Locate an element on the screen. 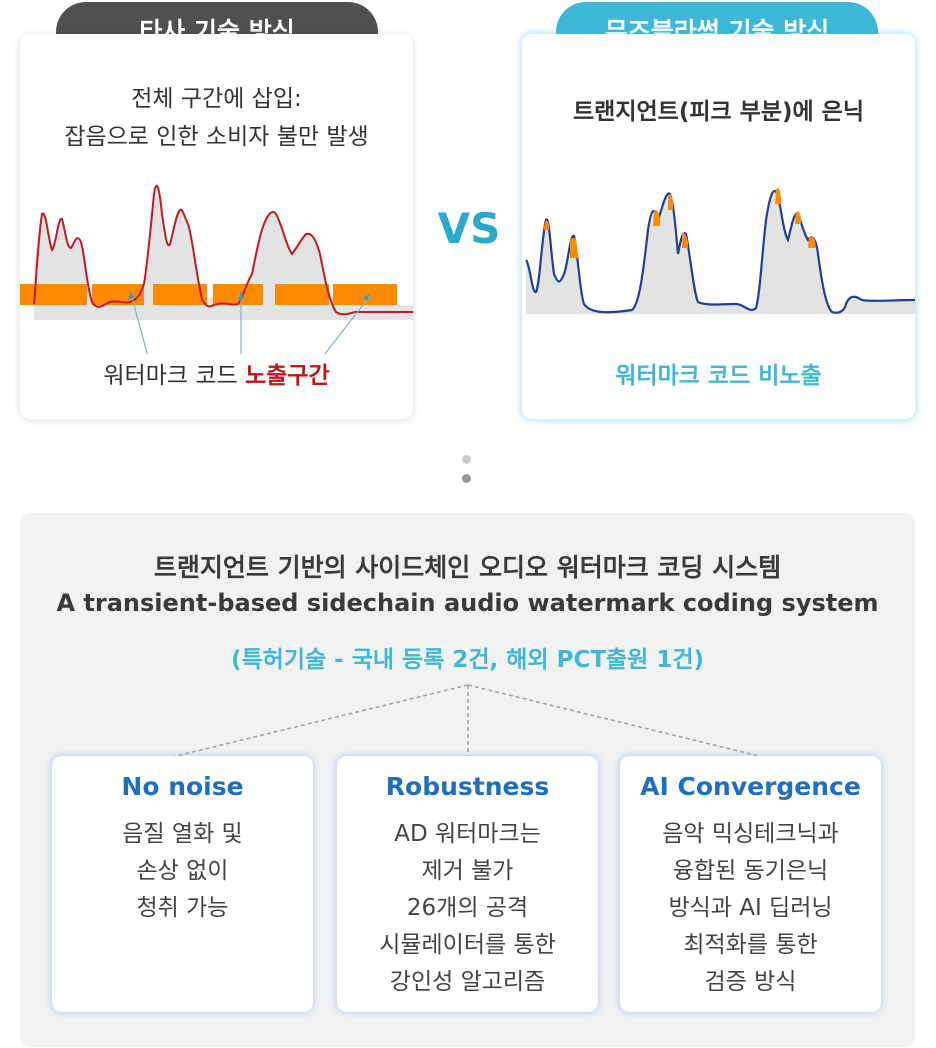  feature-line: 음악 믹싱테크닉과 is located at coordinates (750, 834).